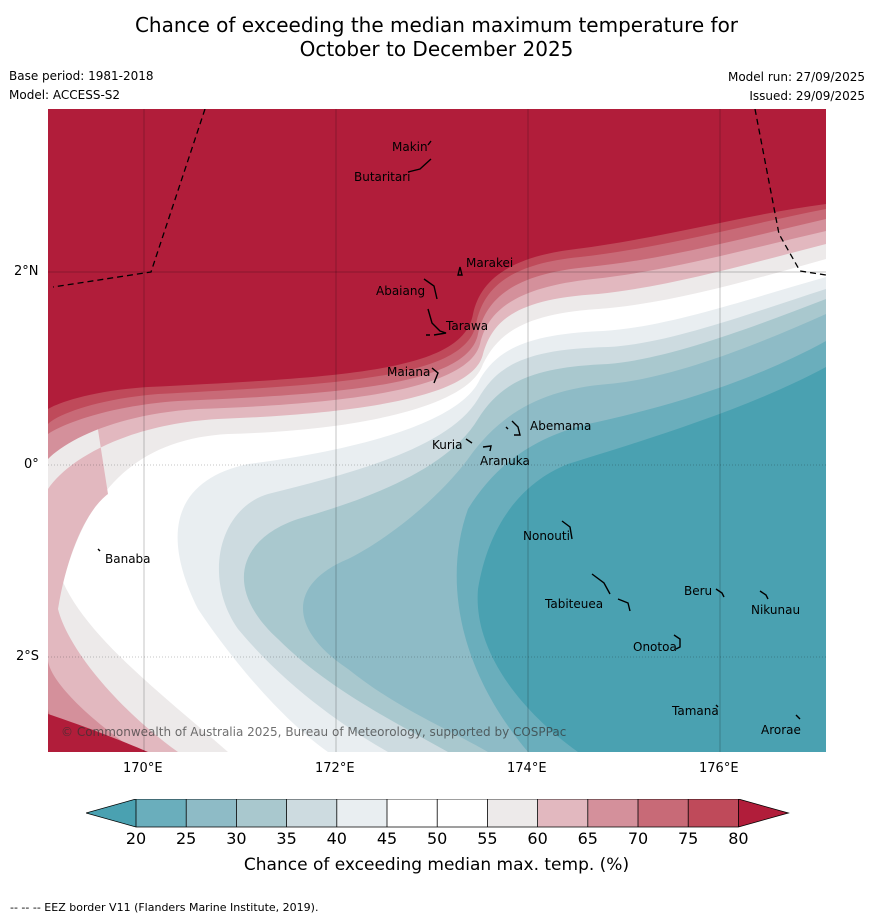 This screenshot has height=919, width=873. I want to click on island-tarawa-shape, so click(436, 322).